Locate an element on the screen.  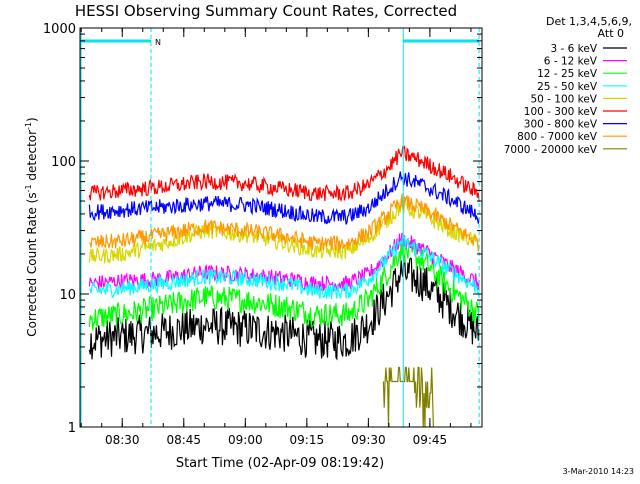
y-axis-label-main: Corrected Count Rate (s is located at coordinates (32, 264).